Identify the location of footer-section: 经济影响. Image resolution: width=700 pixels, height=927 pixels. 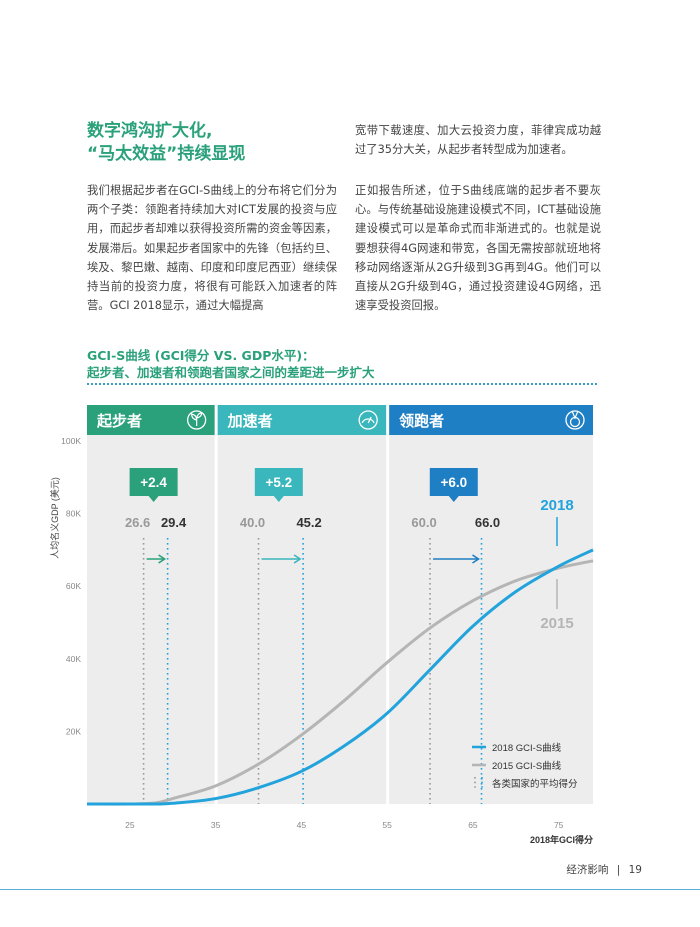
(587, 870).